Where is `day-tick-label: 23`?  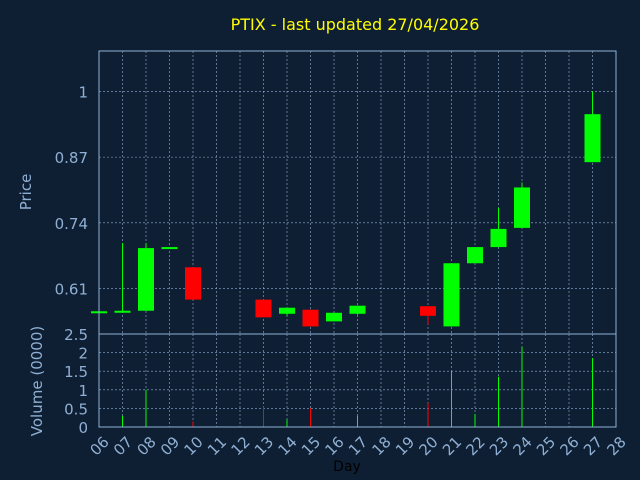
day-tick-label: 23 is located at coordinates (499, 446).